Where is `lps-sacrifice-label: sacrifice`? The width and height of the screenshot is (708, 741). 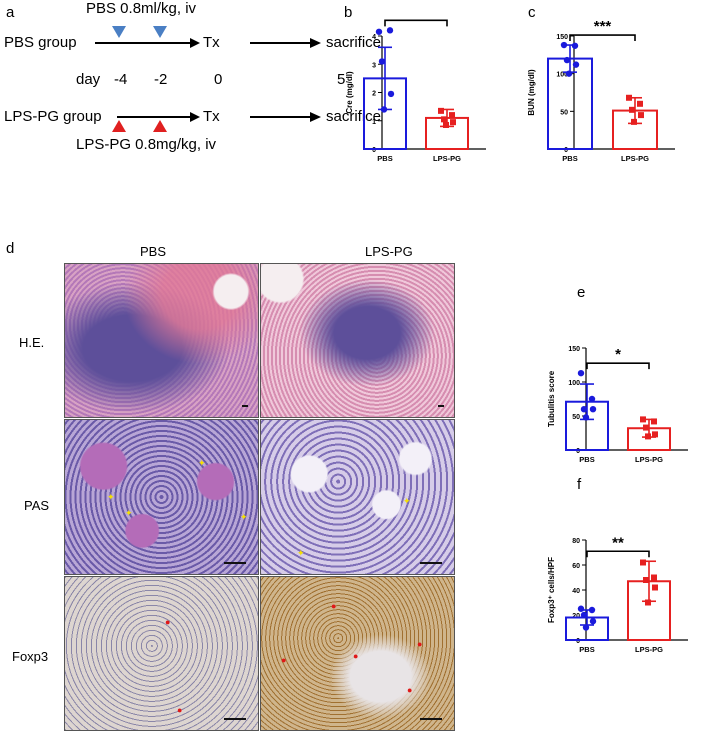
lps-sacrifice-label: sacrifice is located at coordinates (354, 116).